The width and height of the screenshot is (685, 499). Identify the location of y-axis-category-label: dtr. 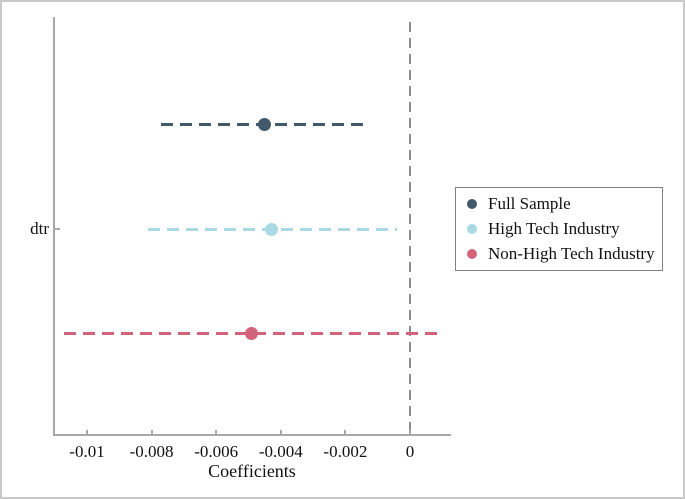
(39, 228).